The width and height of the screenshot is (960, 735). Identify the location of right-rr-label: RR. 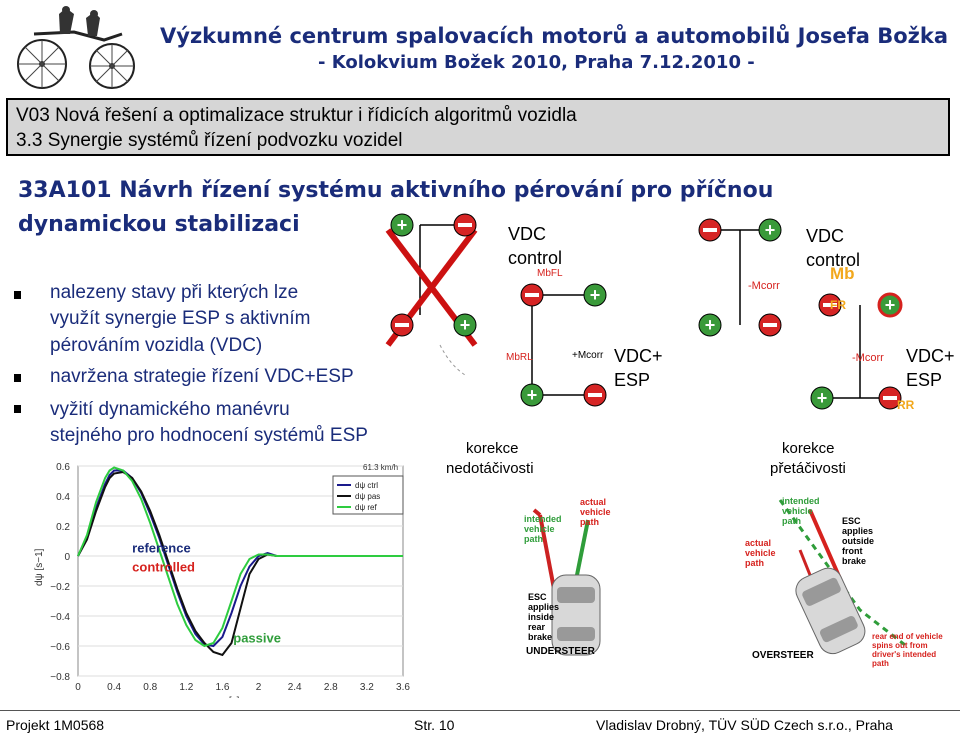
(906, 405).